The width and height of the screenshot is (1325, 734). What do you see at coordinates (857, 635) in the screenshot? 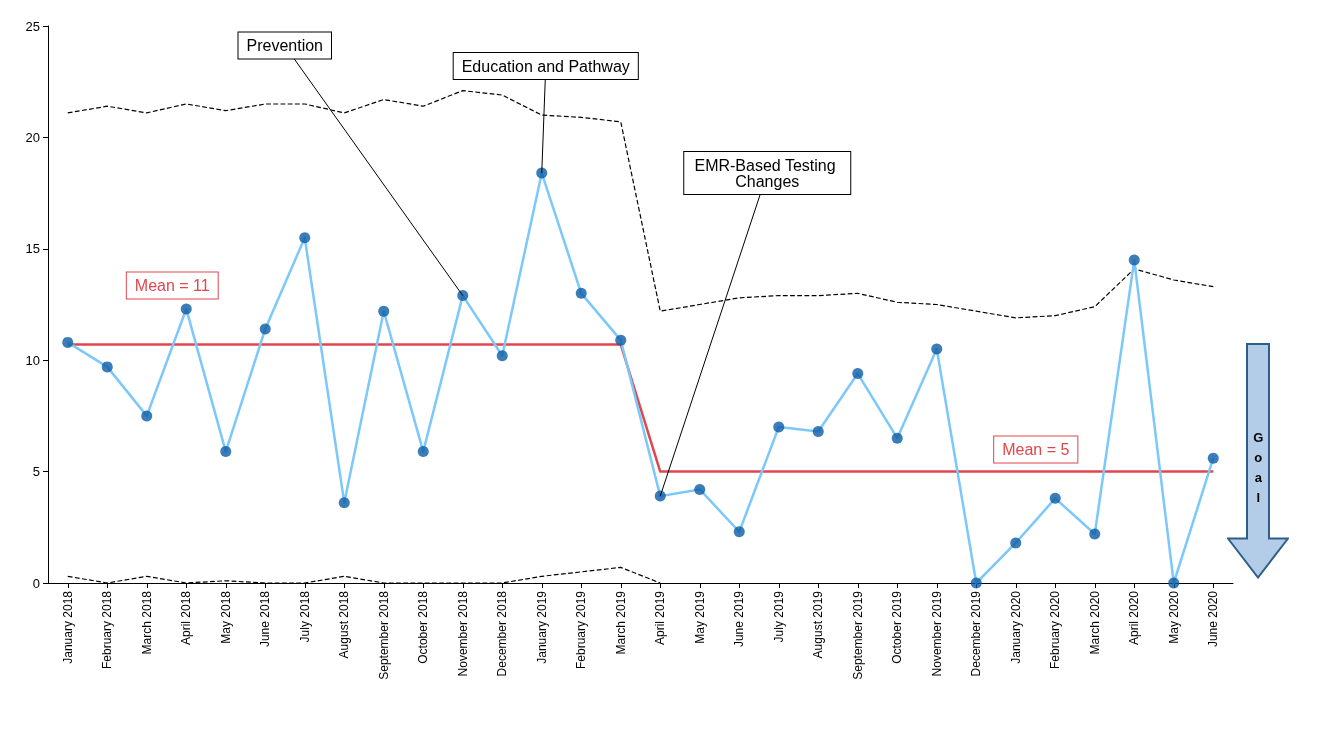
I see `x-tick-label: September 2019` at bounding box center [857, 635].